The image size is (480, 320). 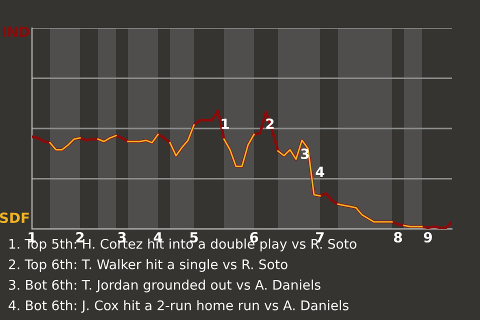 What do you see at coordinates (14, 218) in the screenshot?
I see `text: SDF` at bounding box center [14, 218].